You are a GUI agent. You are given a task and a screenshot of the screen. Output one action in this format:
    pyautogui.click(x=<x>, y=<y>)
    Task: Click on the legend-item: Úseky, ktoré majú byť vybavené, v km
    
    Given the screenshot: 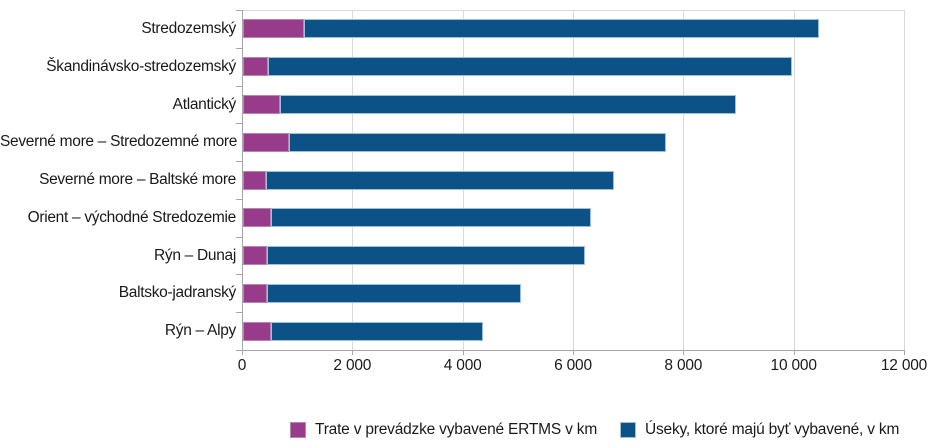 What is the action you would take?
    pyautogui.click(x=759, y=430)
    